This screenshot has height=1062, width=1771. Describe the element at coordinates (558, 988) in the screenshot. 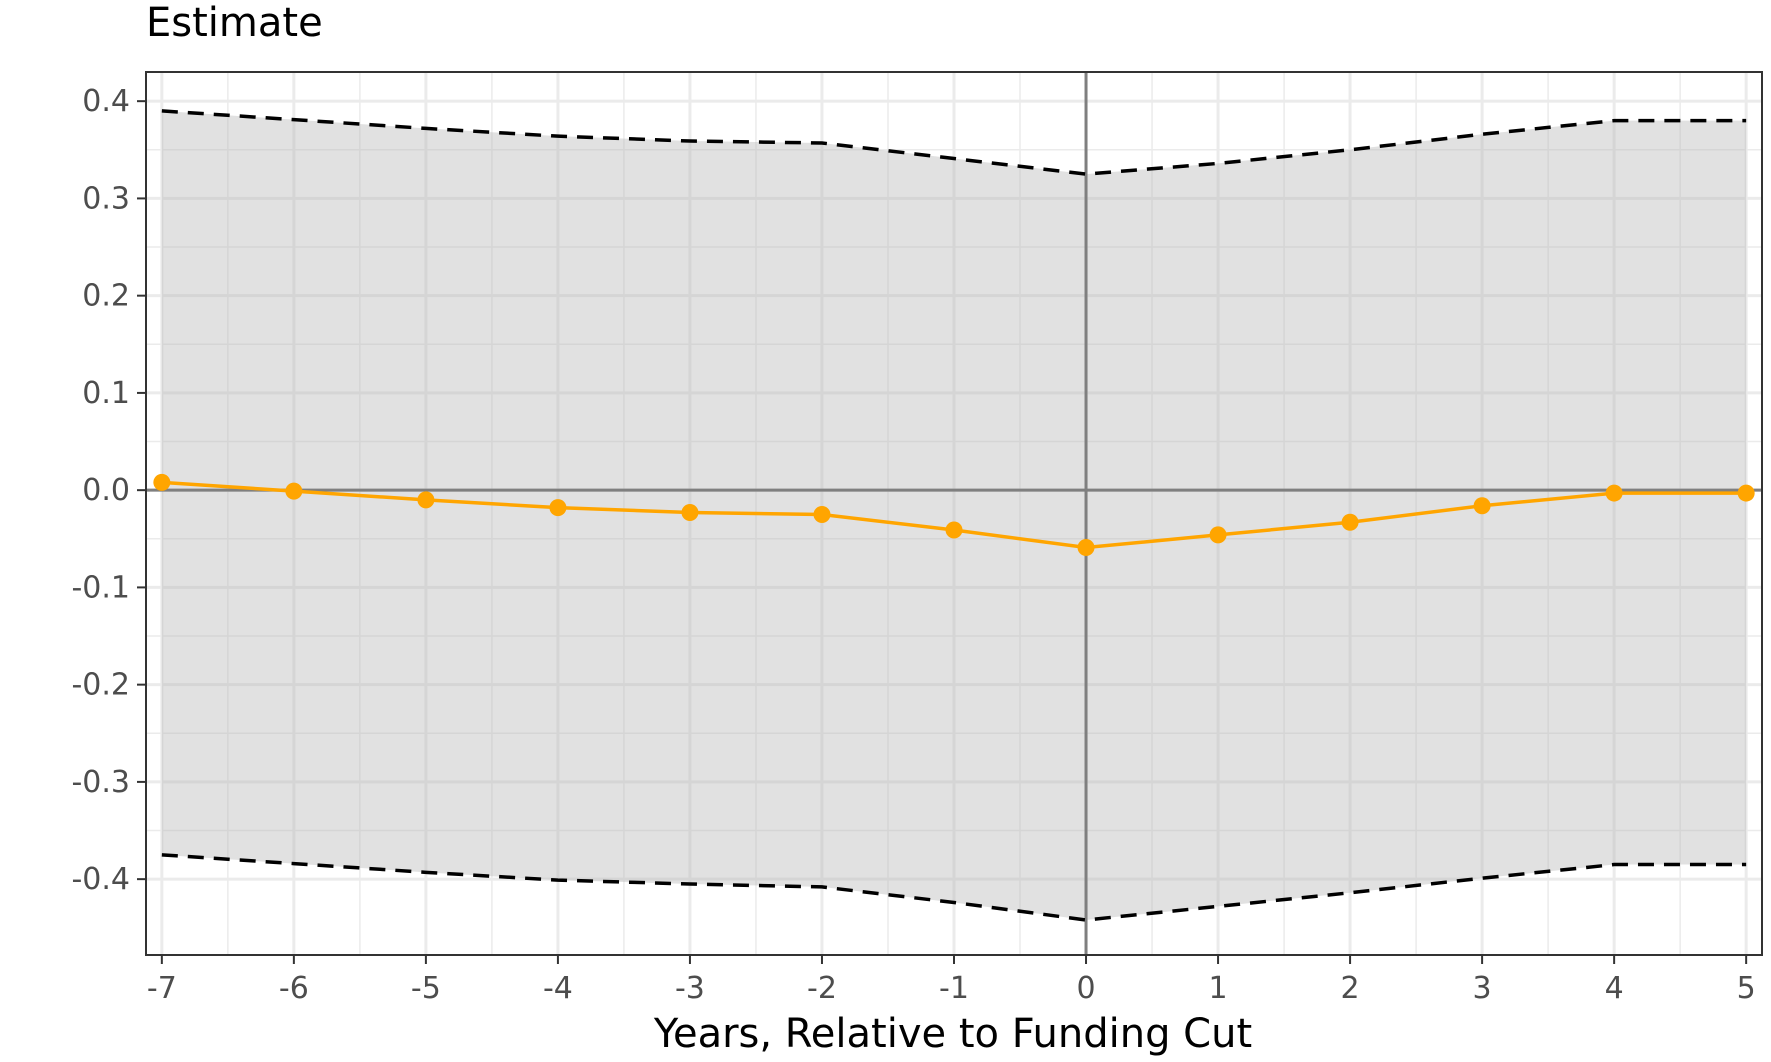

I see `x-tick-label: -4` at that location.